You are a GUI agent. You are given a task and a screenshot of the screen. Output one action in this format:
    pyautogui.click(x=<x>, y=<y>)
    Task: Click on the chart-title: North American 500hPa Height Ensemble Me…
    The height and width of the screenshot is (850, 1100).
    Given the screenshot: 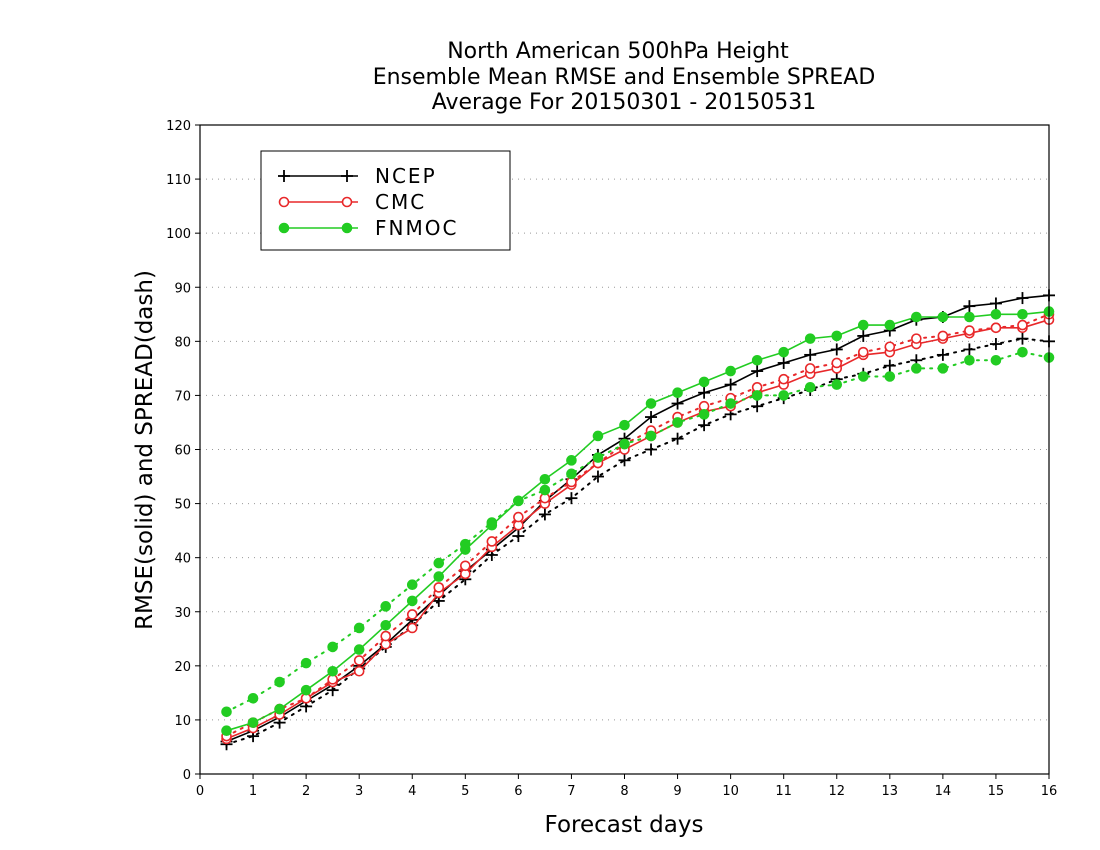 What is the action you would take?
    pyautogui.click(x=624, y=77)
    